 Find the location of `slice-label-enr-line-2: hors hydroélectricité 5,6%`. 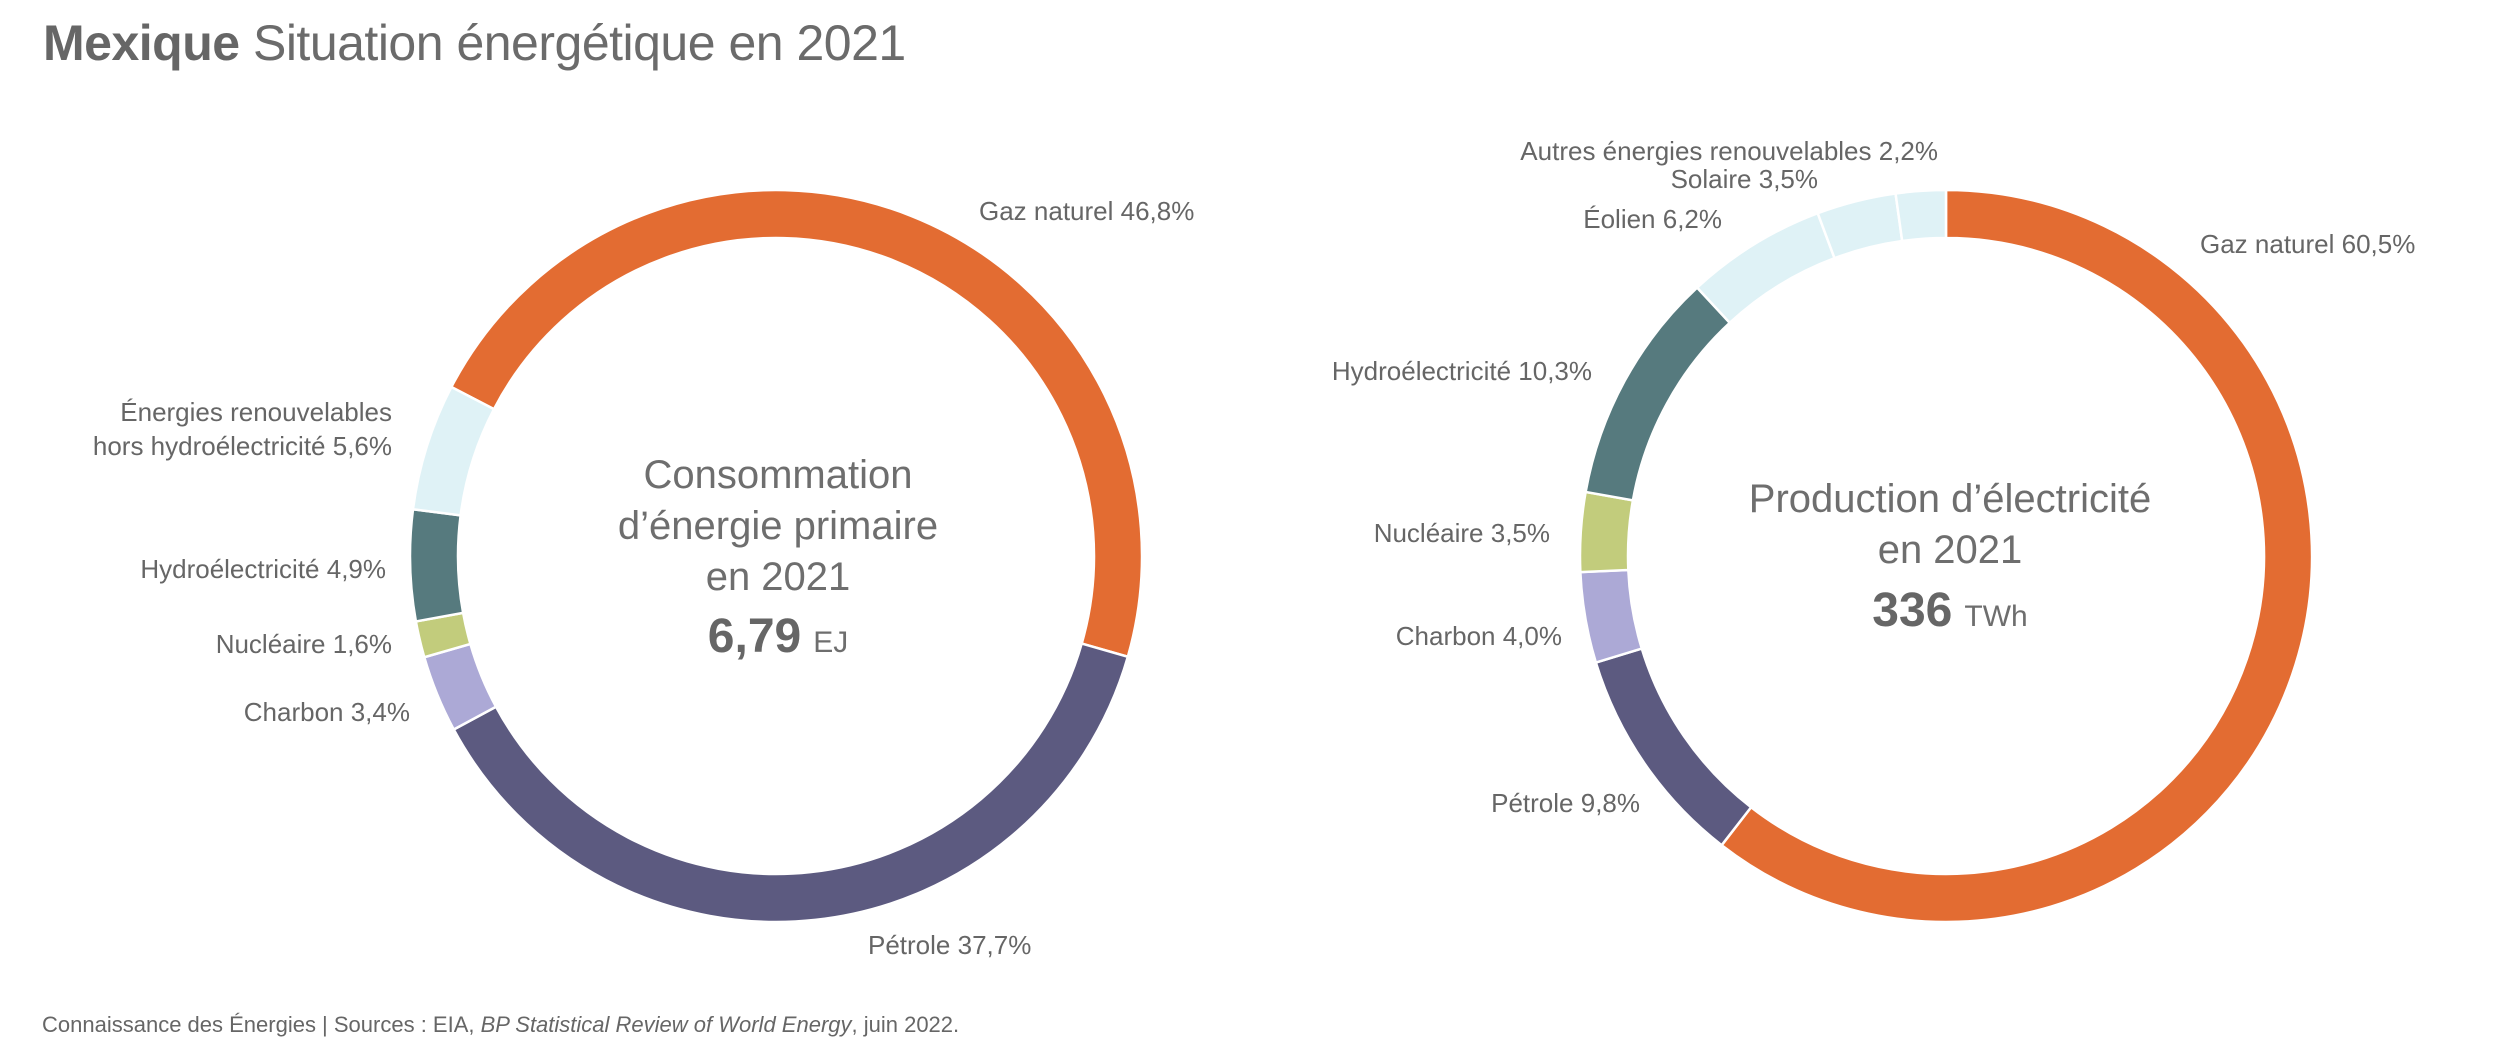

slice-label-enr-line-2: hors hydroélectricité 5,6% is located at coordinates (242, 446).